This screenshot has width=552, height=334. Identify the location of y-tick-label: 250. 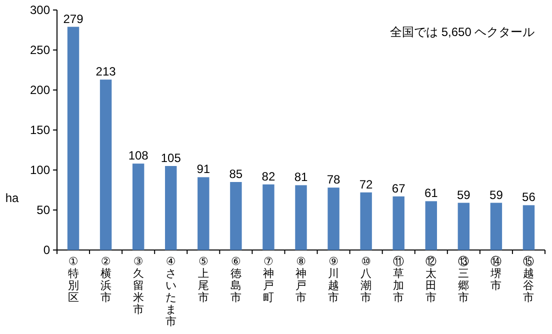
(40, 50).